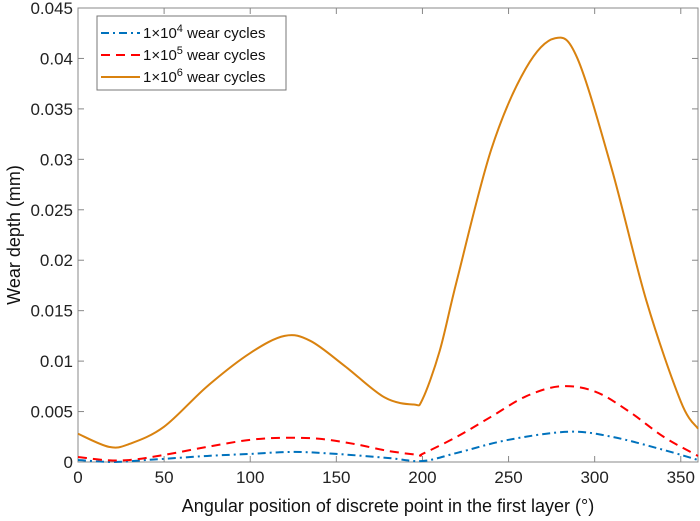  I want to click on y-tick-label: 0.015, so click(51, 311).